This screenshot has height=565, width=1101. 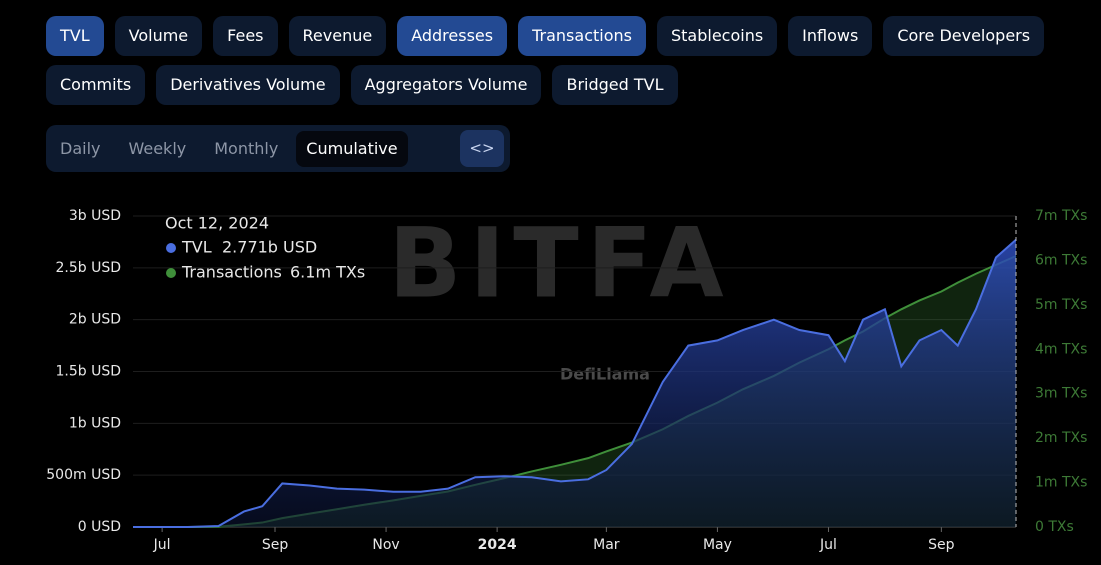 What do you see at coordinates (99, 527) in the screenshot?
I see `y-tick-label: 0 USD` at bounding box center [99, 527].